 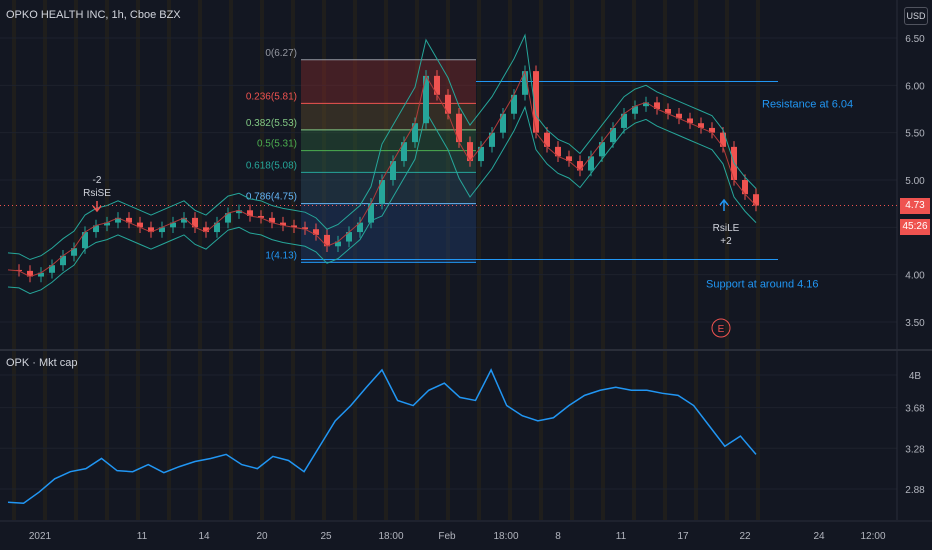 I want to click on fib-label: 0.236(5.81), so click(x=271, y=96).